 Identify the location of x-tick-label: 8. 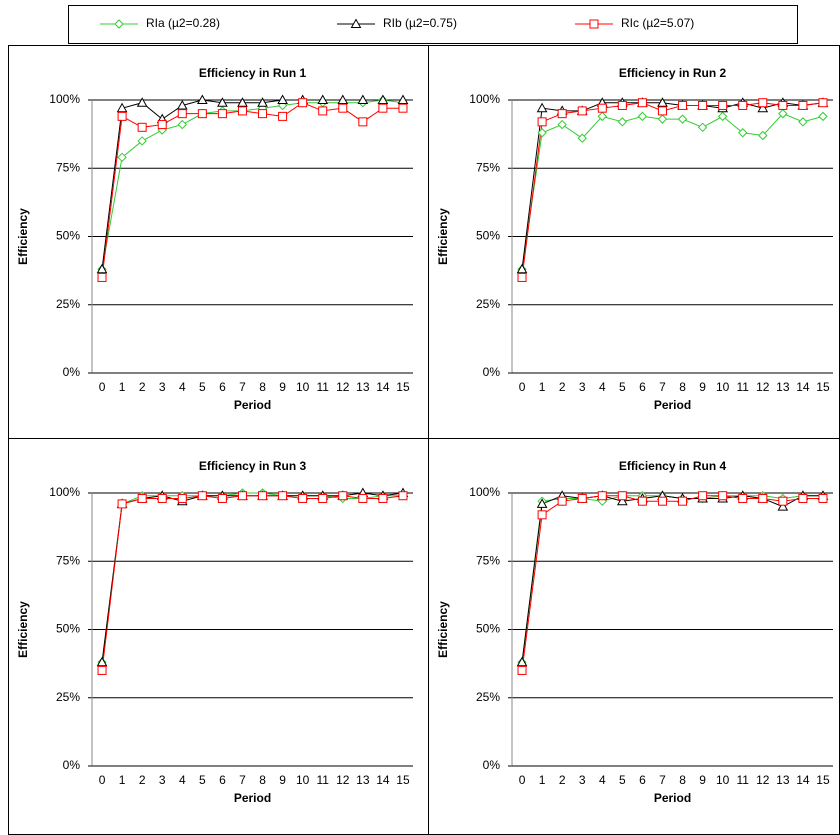
(262, 780).